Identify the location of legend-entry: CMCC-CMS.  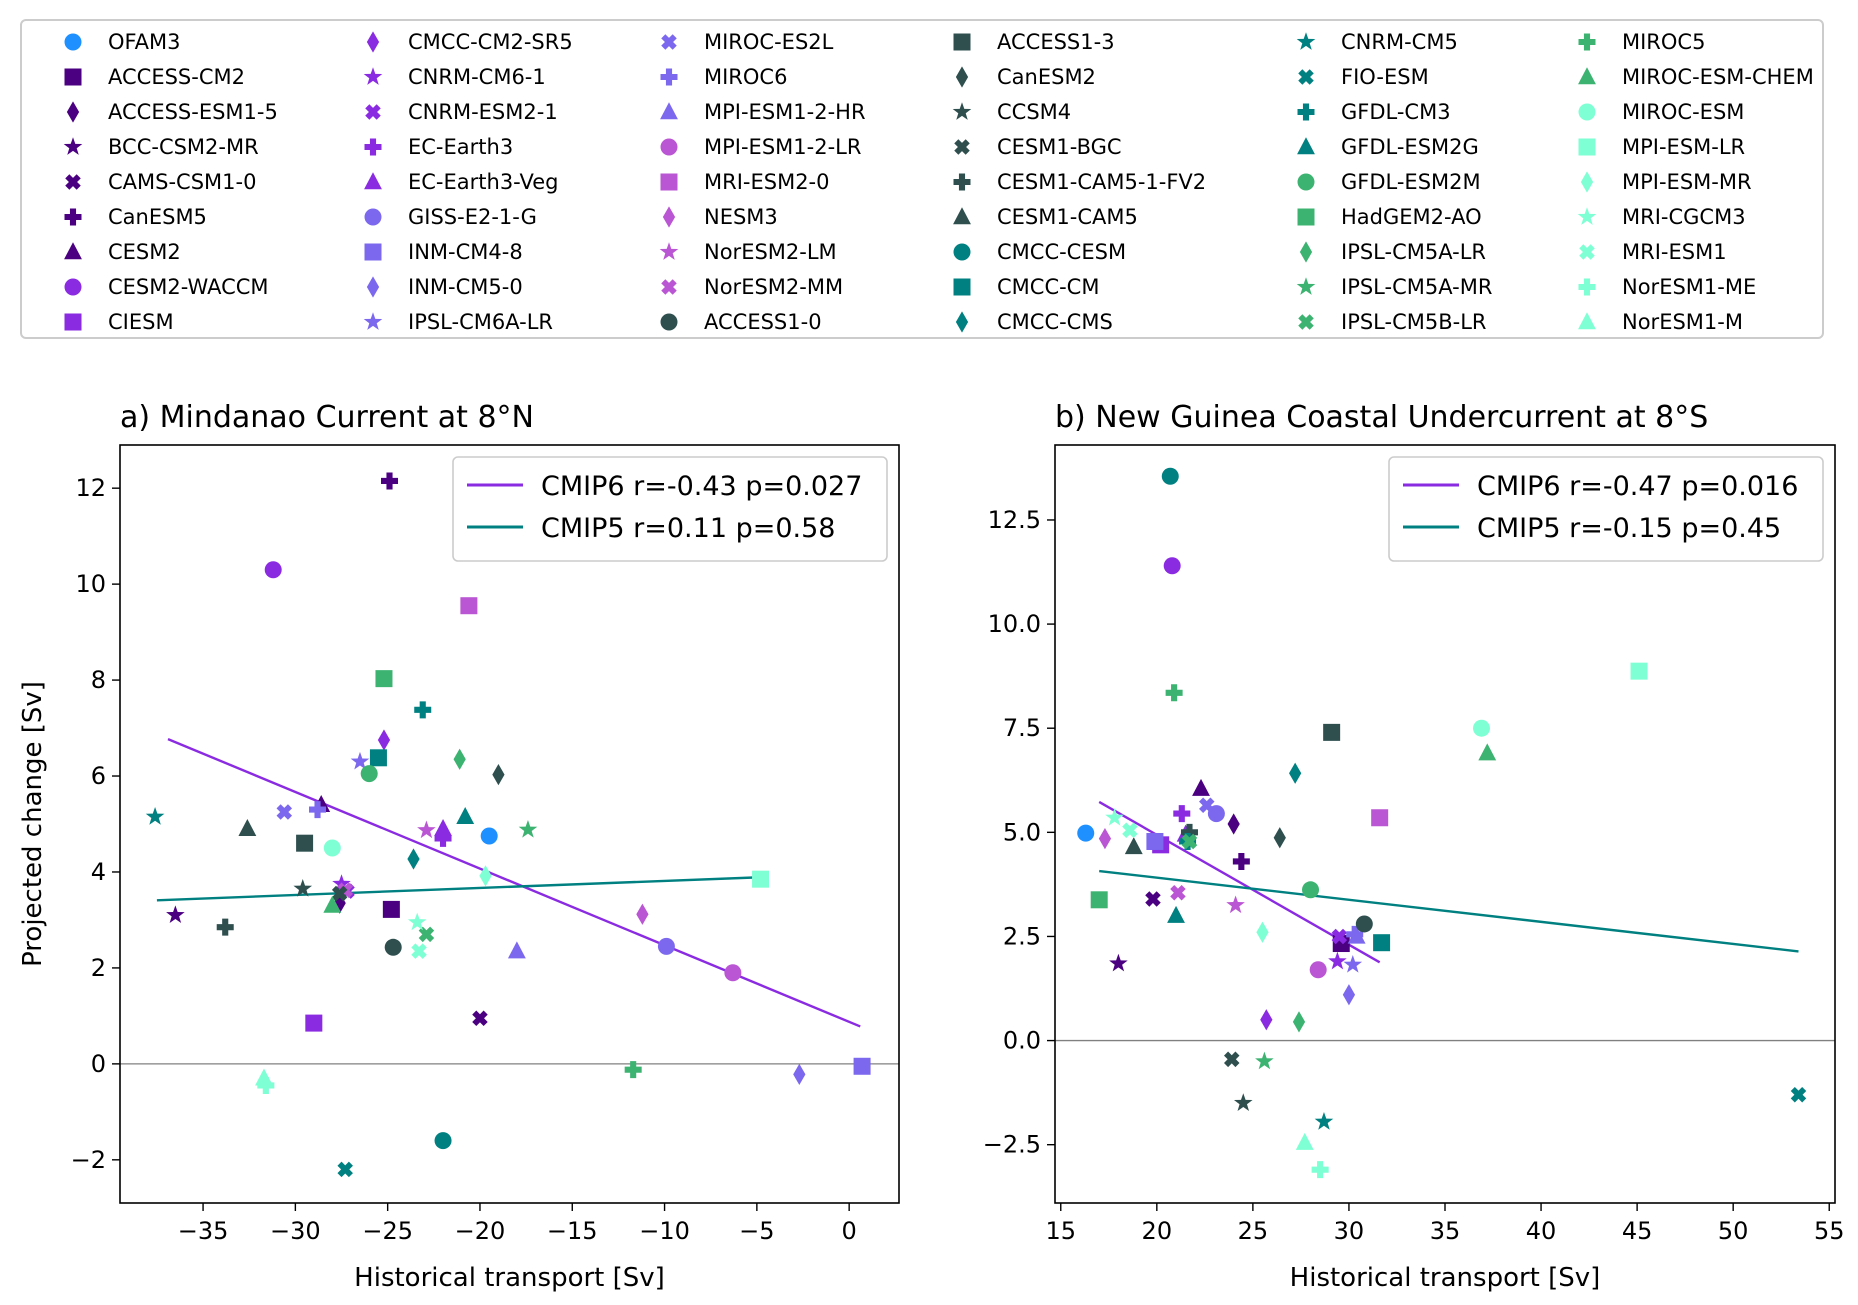
(1031, 322).